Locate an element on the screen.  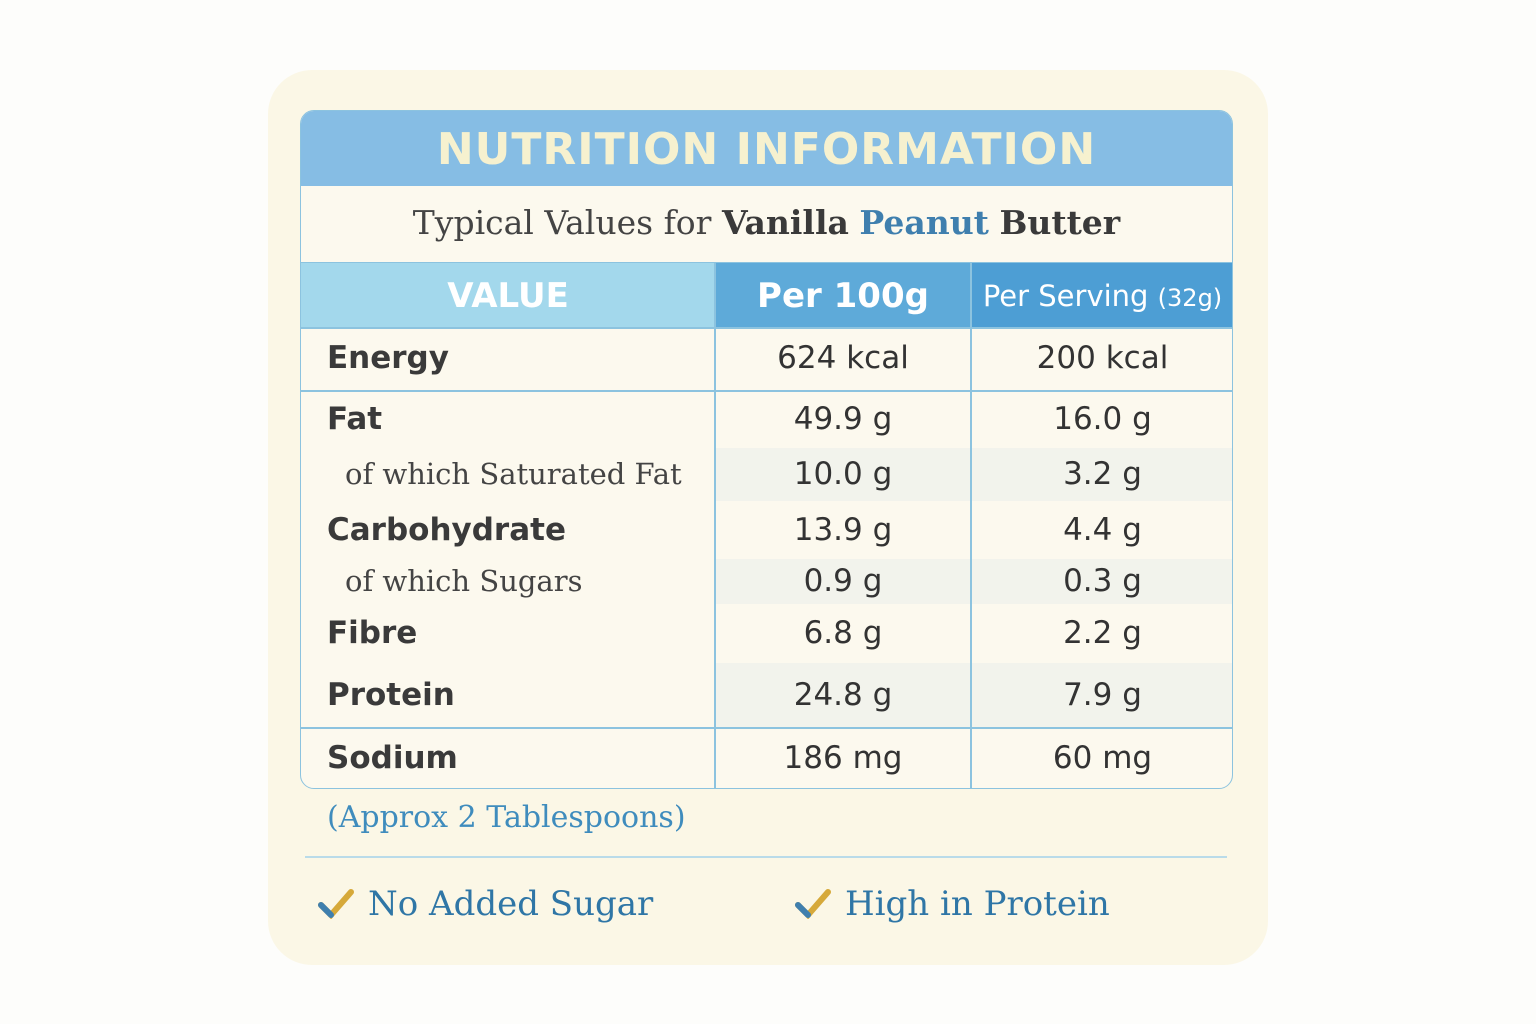
claim: High in Protein is located at coordinates (952, 904).